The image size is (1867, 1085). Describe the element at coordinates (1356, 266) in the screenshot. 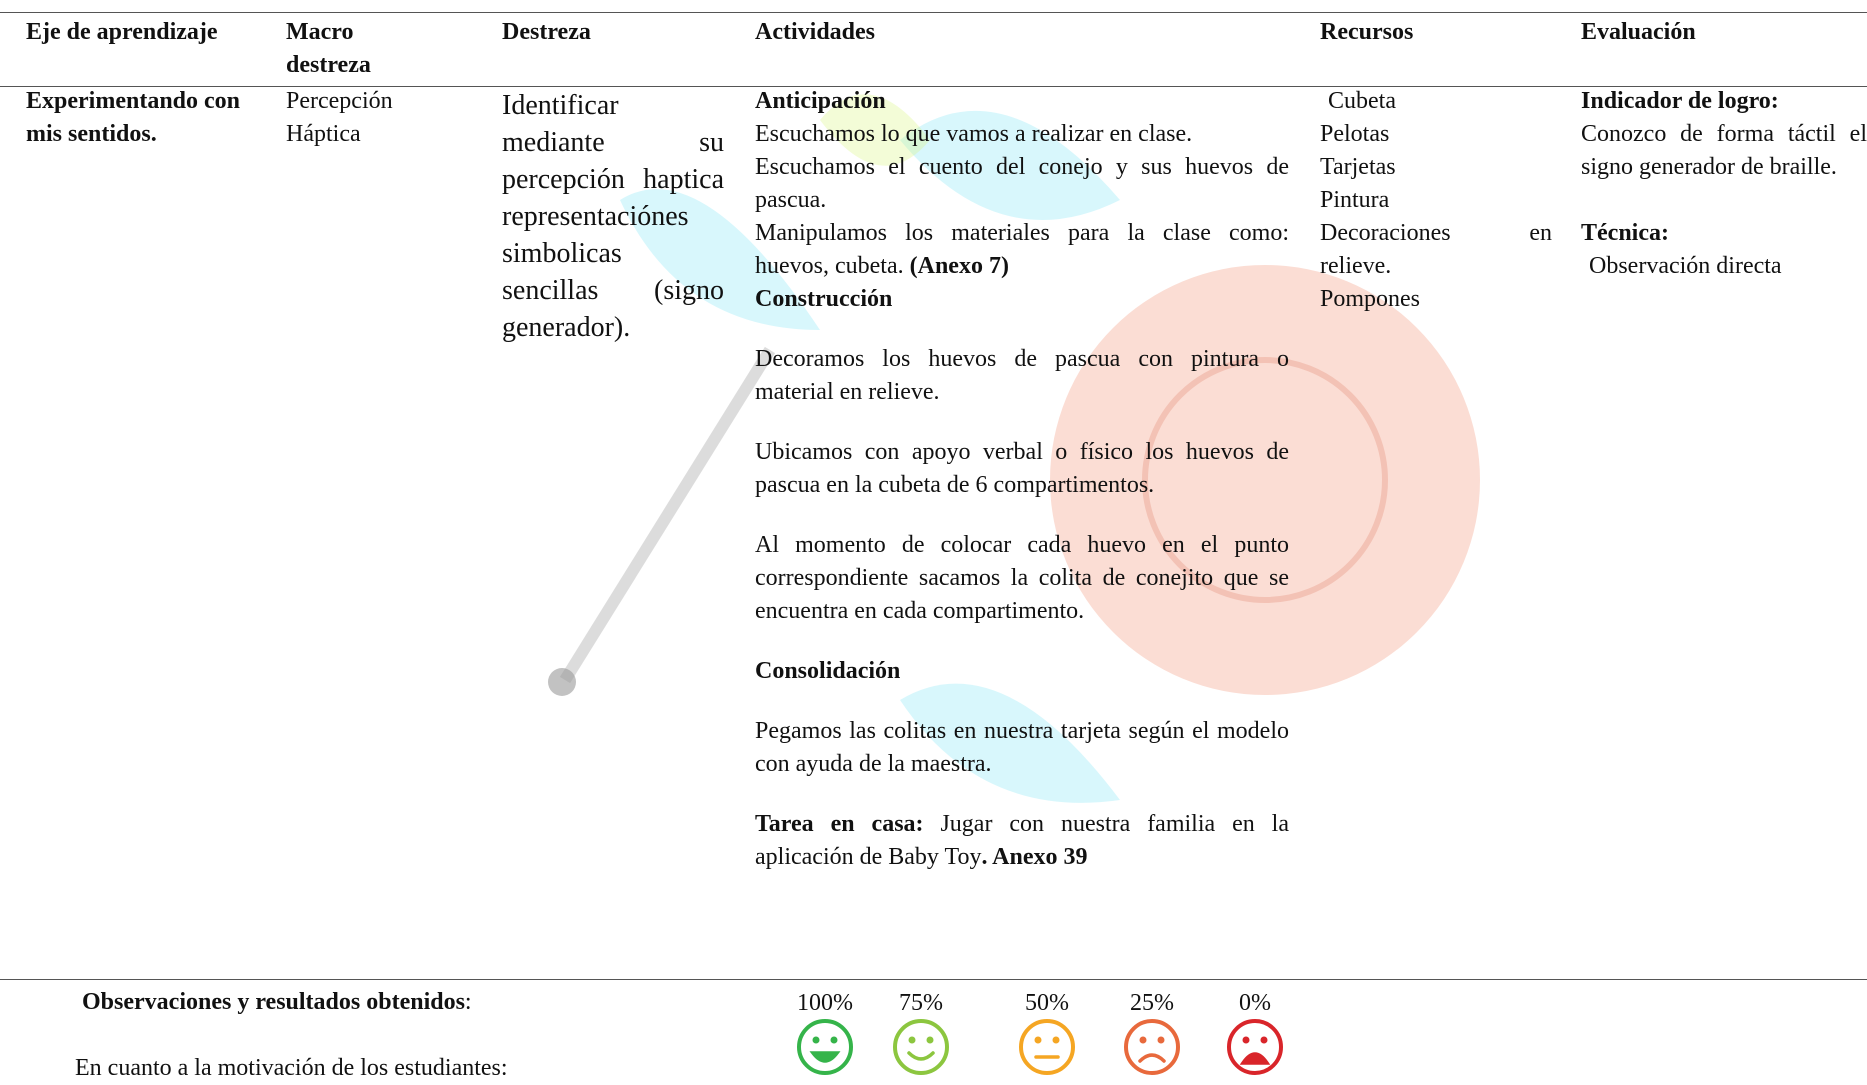

I see `resource: relieve.` at that location.